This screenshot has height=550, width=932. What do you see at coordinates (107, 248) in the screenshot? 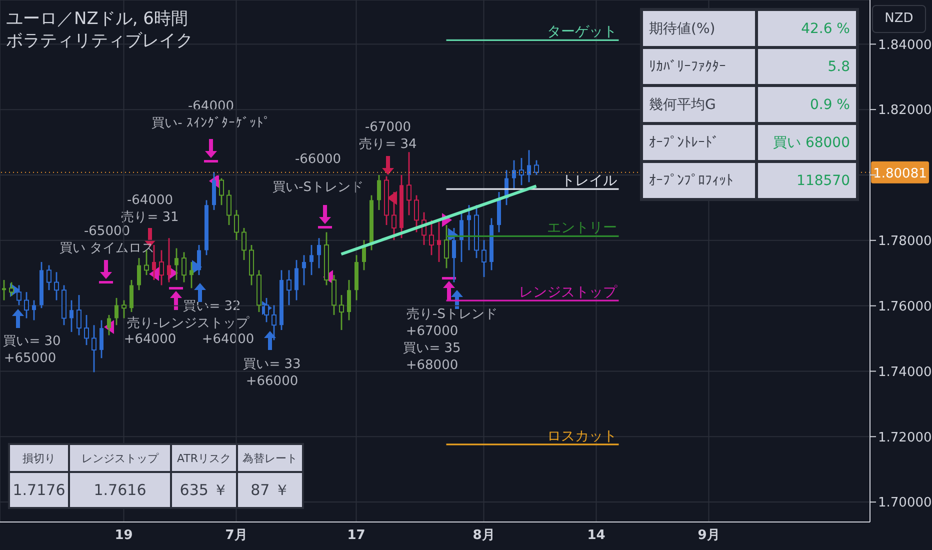
I see `annotation: 買い タイムロス` at bounding box center [107, 248].